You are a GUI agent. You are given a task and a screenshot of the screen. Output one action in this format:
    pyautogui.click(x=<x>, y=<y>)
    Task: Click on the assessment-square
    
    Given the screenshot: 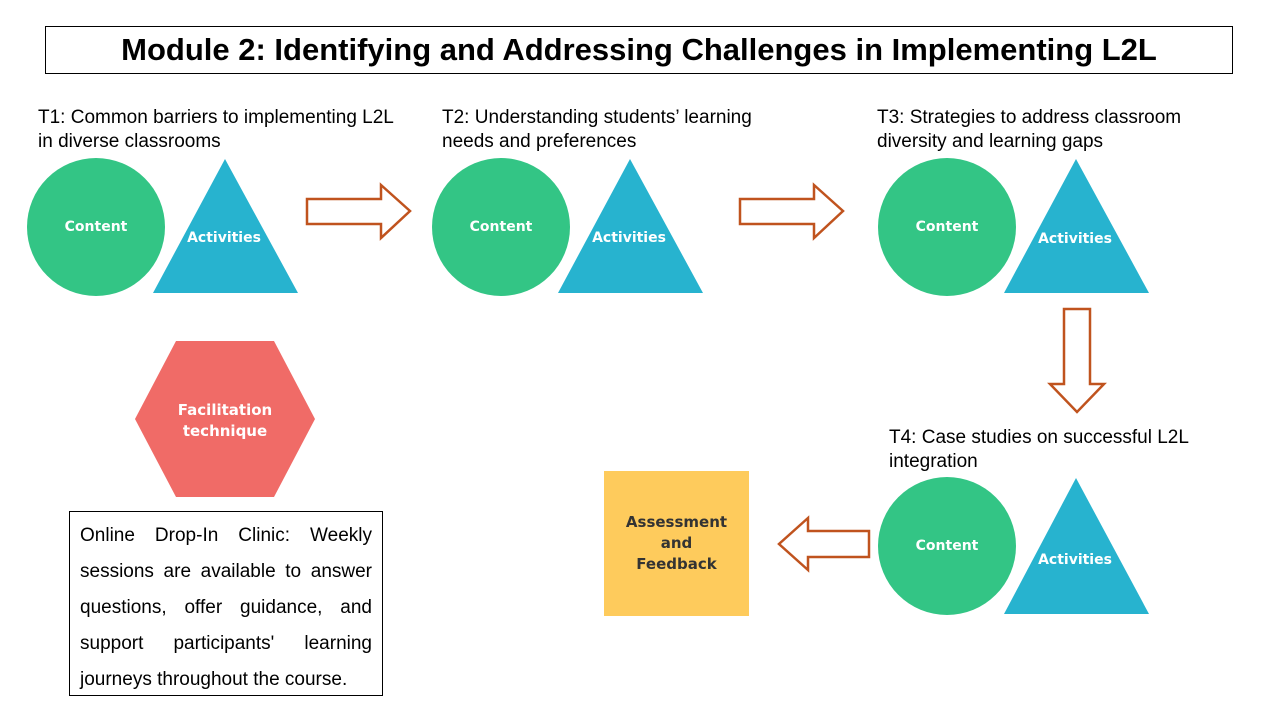 What is the action you would take?
    pyautogui.click(x=676, y=543)
    